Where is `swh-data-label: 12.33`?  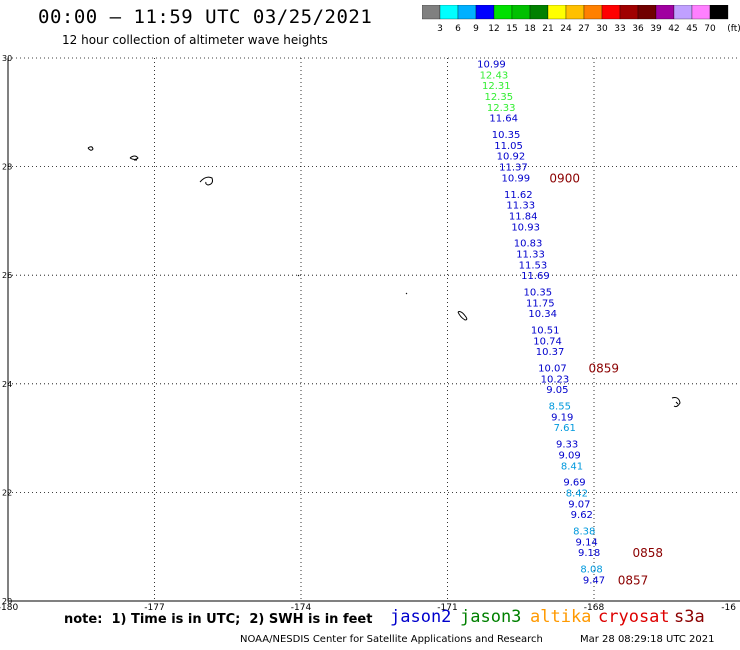 swh-data-label: 12.33 is located at coordinates (501, 108).